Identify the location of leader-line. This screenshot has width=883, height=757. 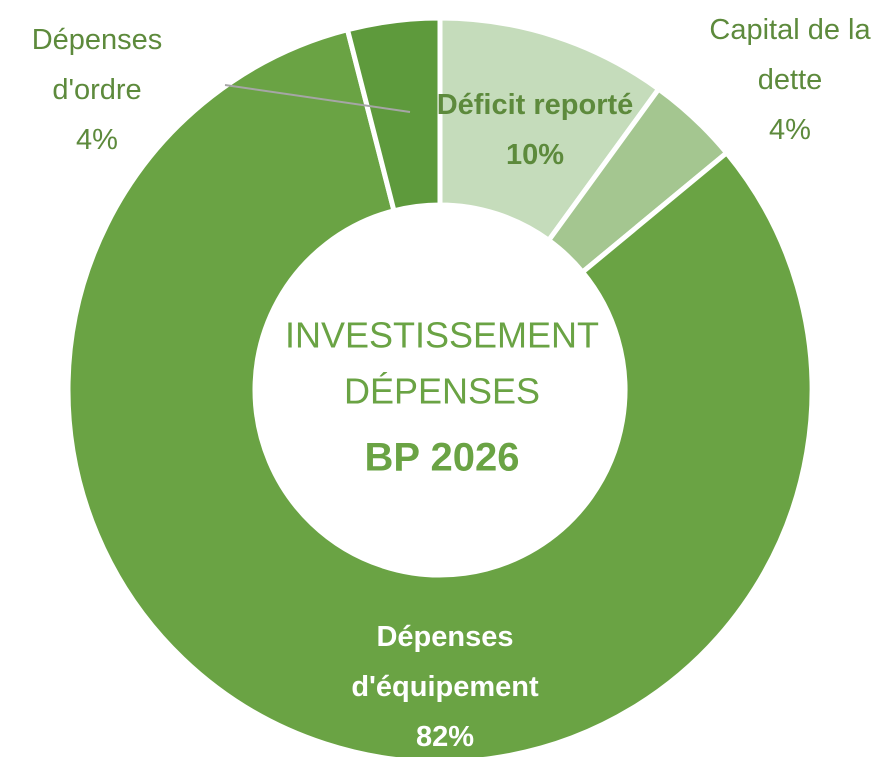
(317, 98).